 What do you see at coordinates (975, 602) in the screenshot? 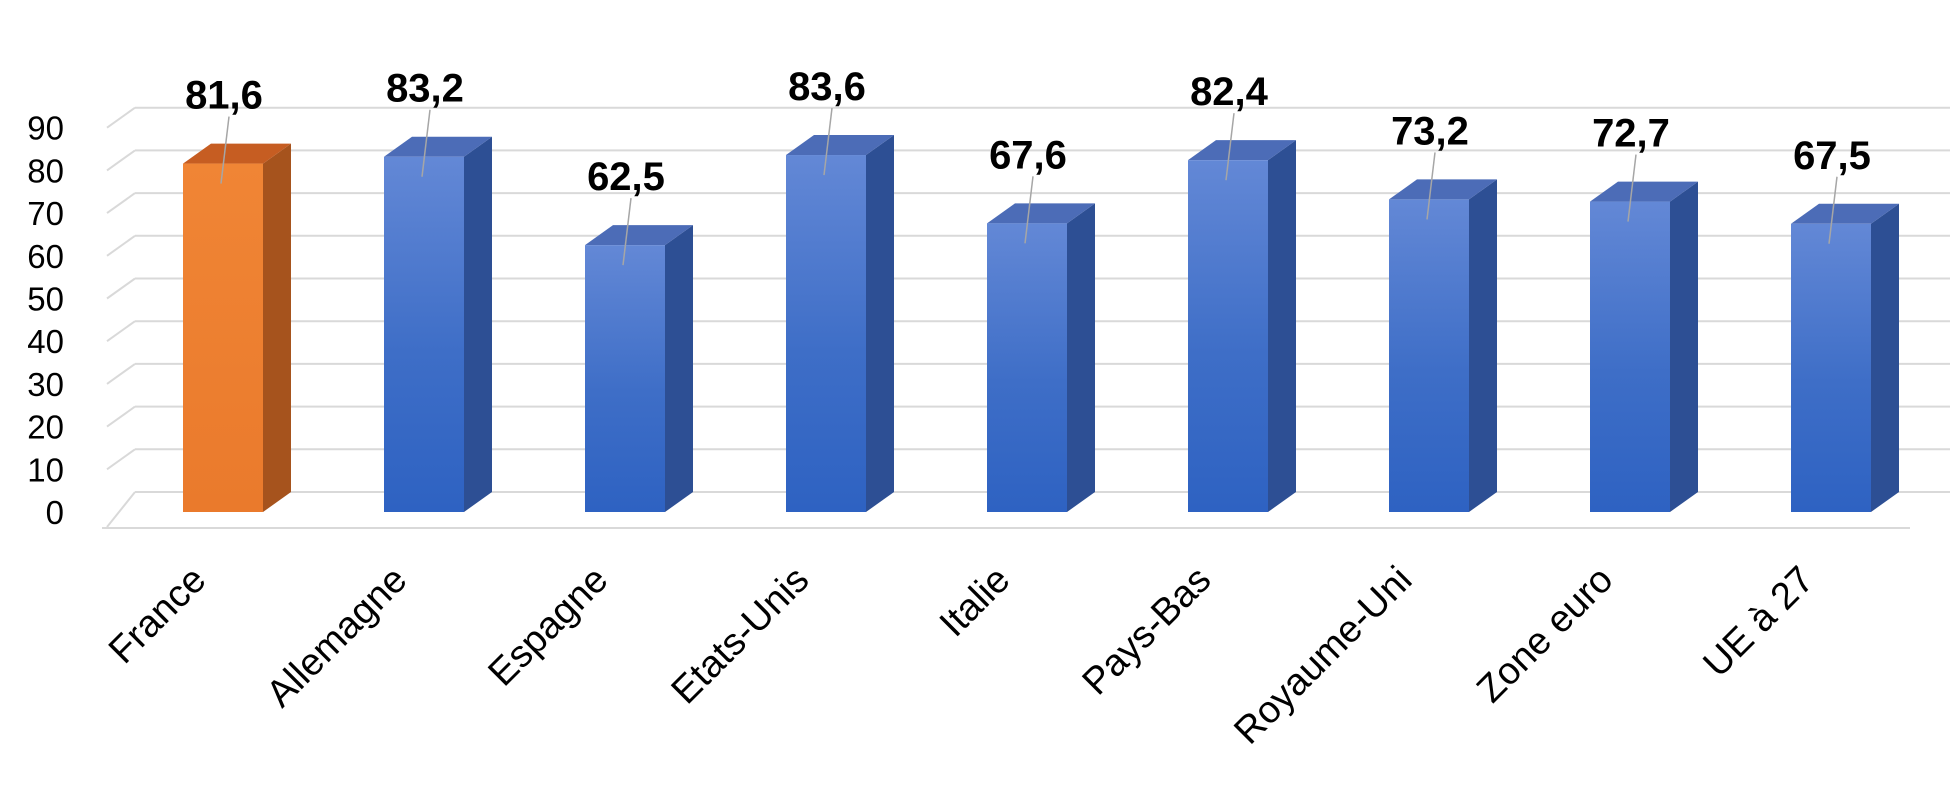
I see `x-tick-label: Italie` at bounding box center [975, 602].